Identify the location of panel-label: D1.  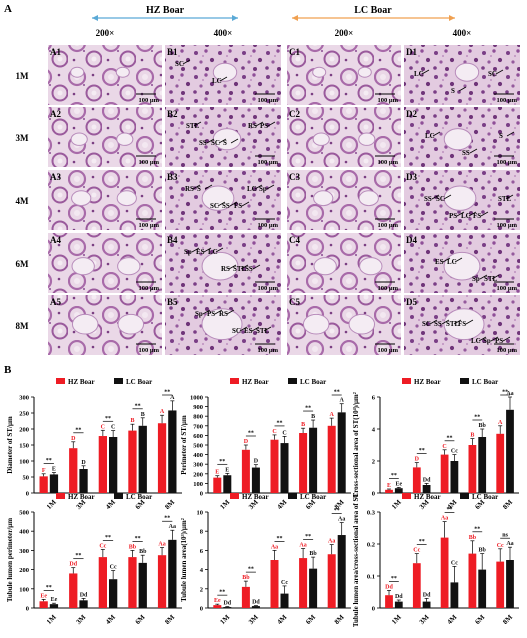
(411, 52).